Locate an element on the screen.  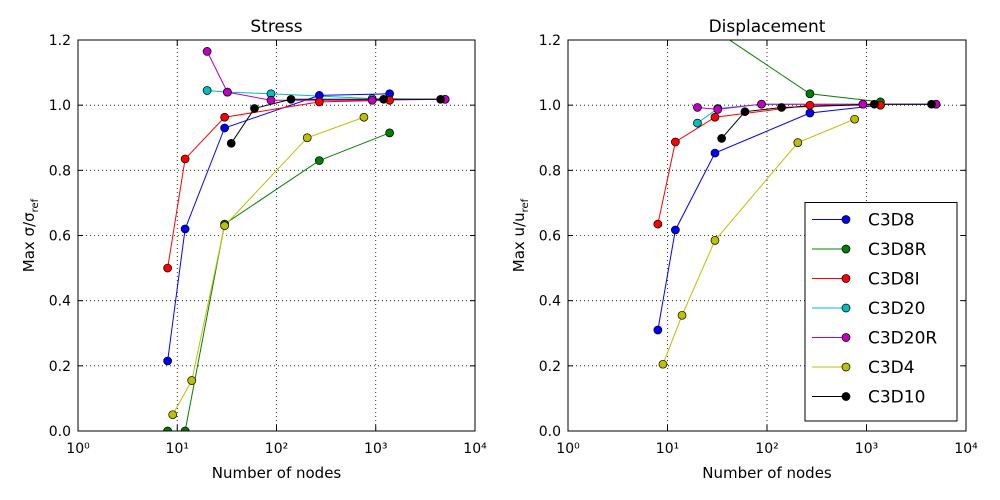
chart-title: Stress is located at coordinates (276, 27).